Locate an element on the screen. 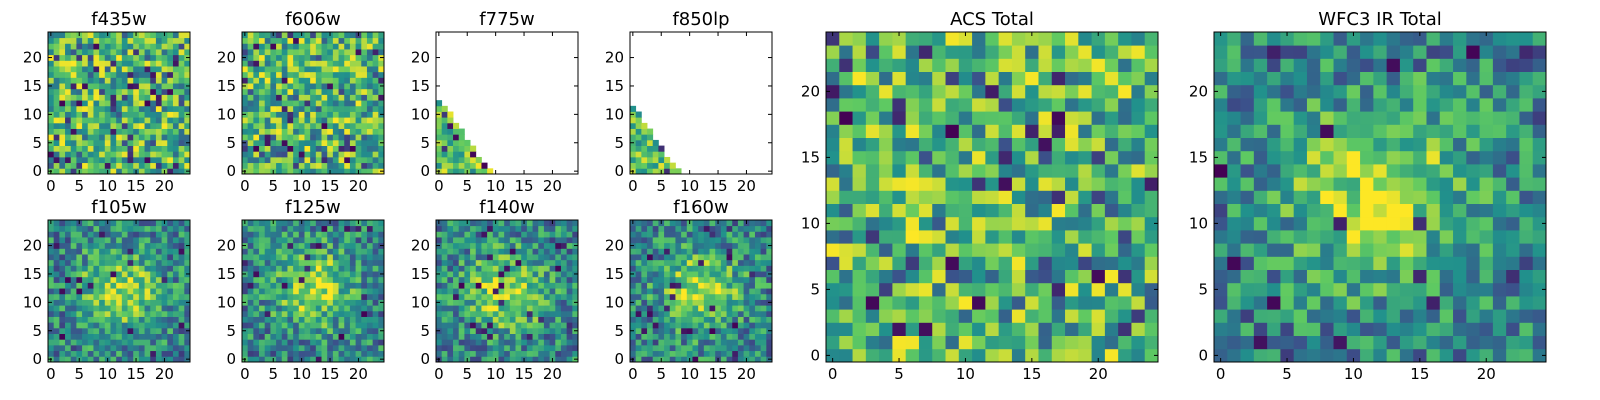 The image size is (1600, 400). x-tick-label: 10 is located at coordinates (301, 186).